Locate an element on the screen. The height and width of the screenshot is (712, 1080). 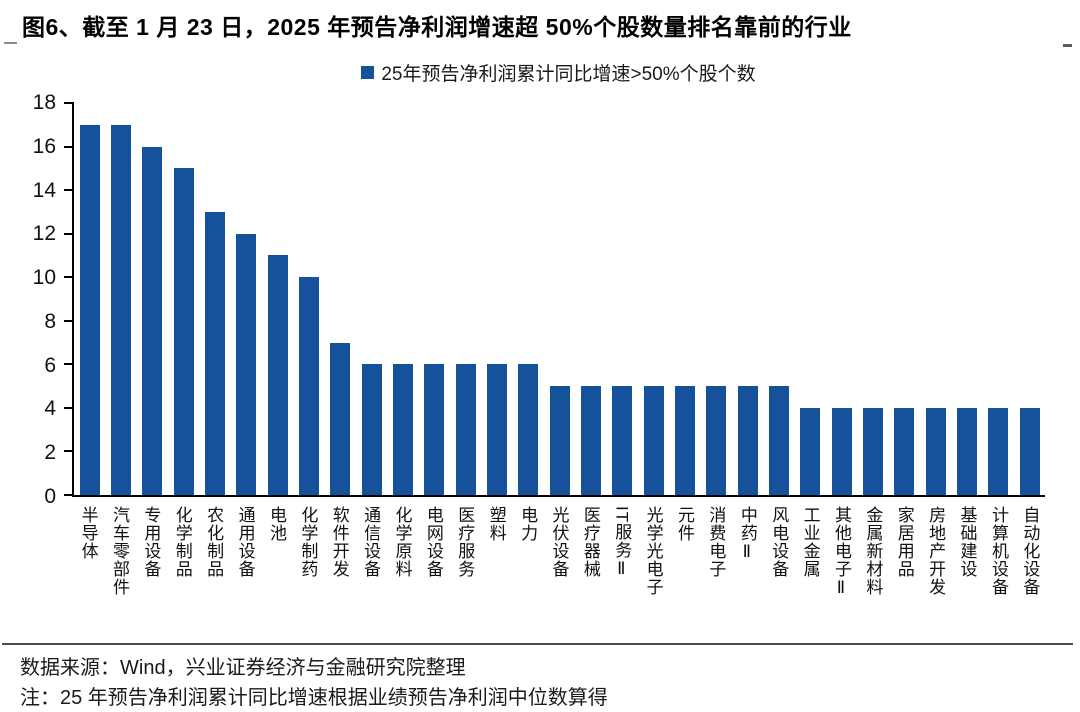
x-axis-category-label: 软件开发 is located at coordinates (339, 542).